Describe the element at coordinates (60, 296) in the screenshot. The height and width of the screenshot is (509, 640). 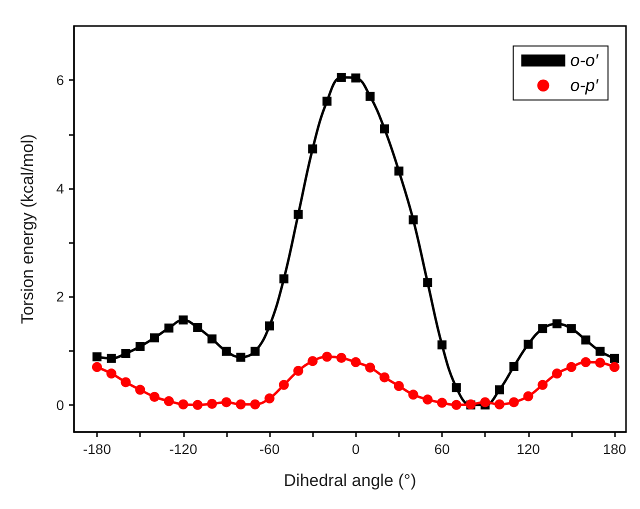
I see `y-tick-label: 2` at that location.